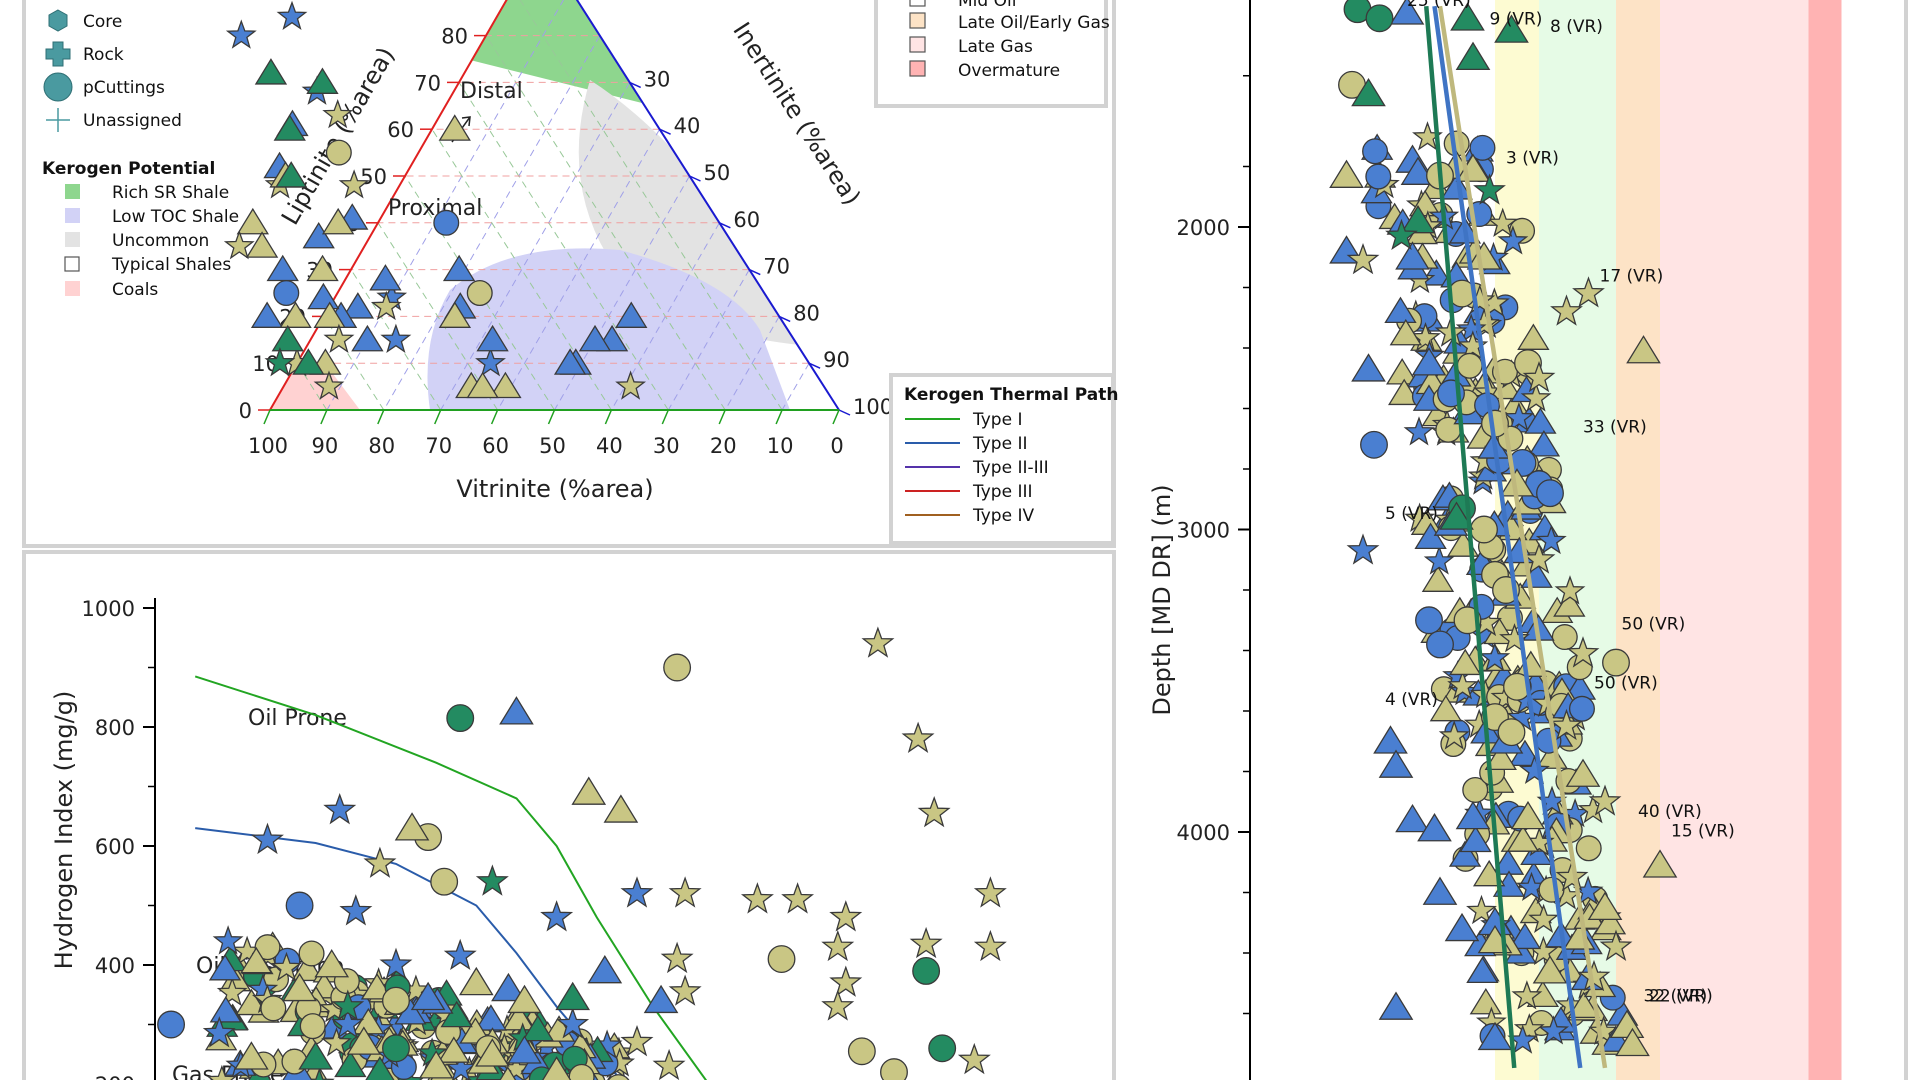 The width and height of the screenshot is (1920, 1085). I want to click on tick-label-inertinite-40: 40, so click(687, 126).